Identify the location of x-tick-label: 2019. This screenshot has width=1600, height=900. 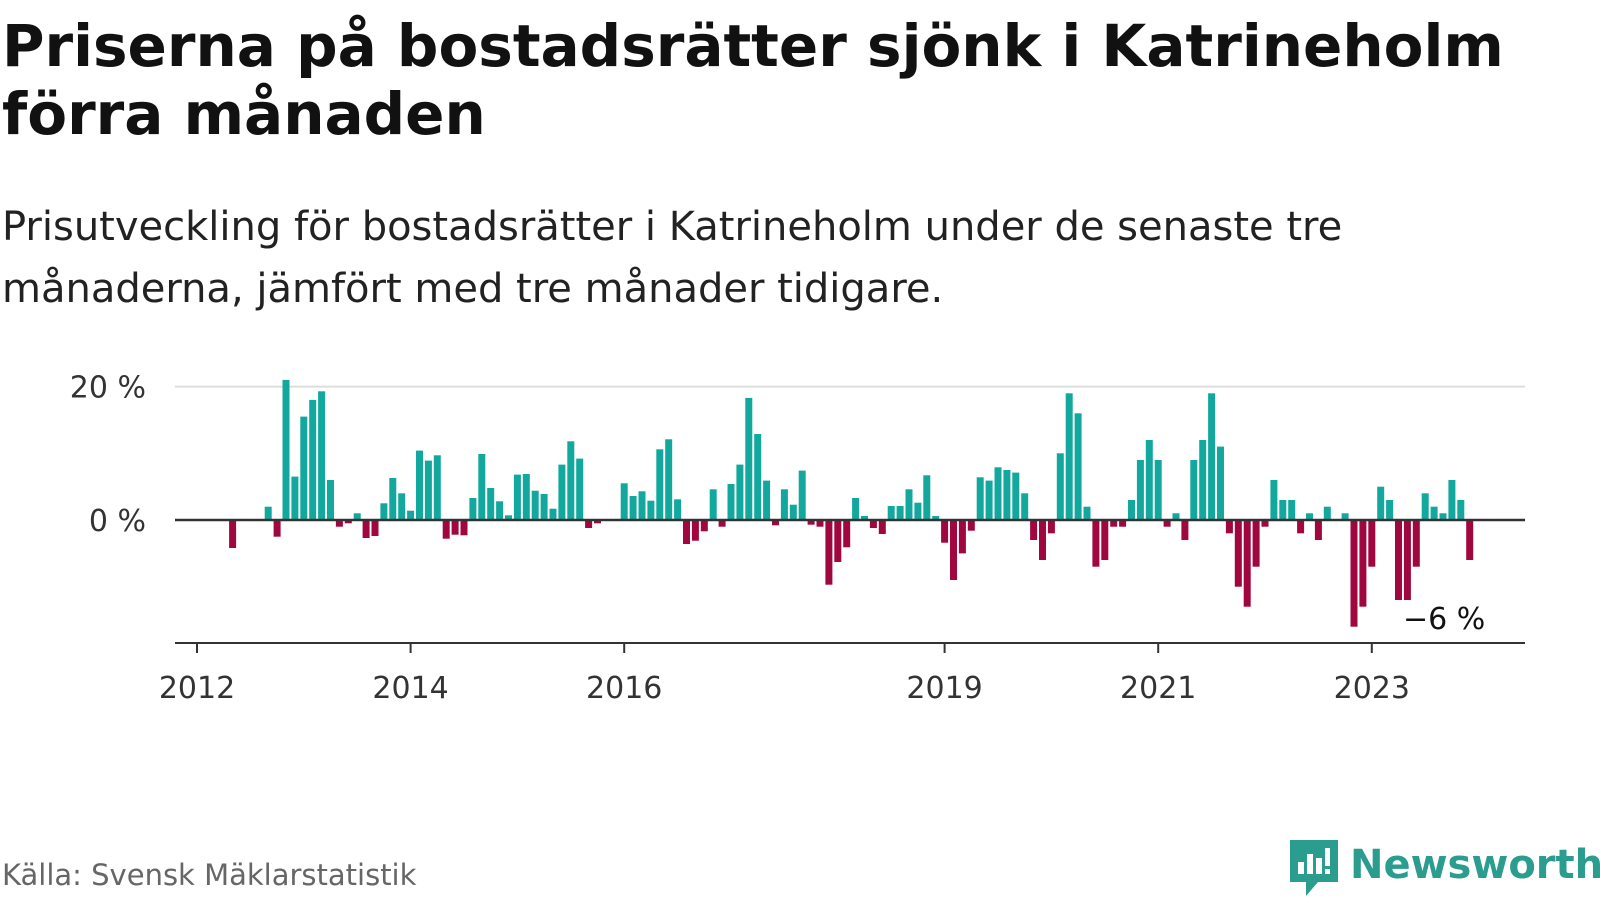
(944, 688).